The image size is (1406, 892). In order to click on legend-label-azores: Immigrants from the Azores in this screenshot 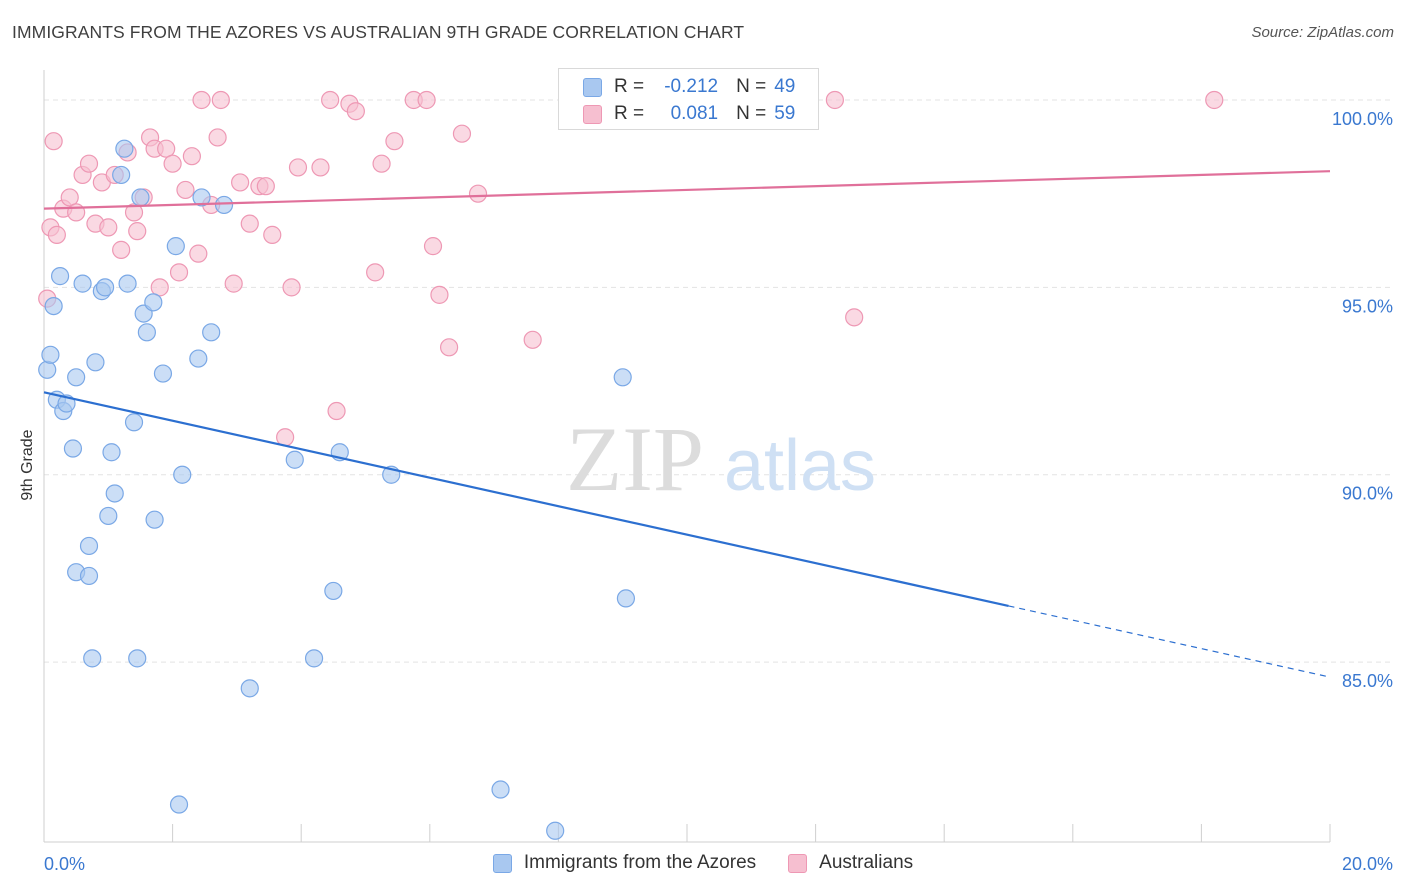, I will do `click(640, 862)`.